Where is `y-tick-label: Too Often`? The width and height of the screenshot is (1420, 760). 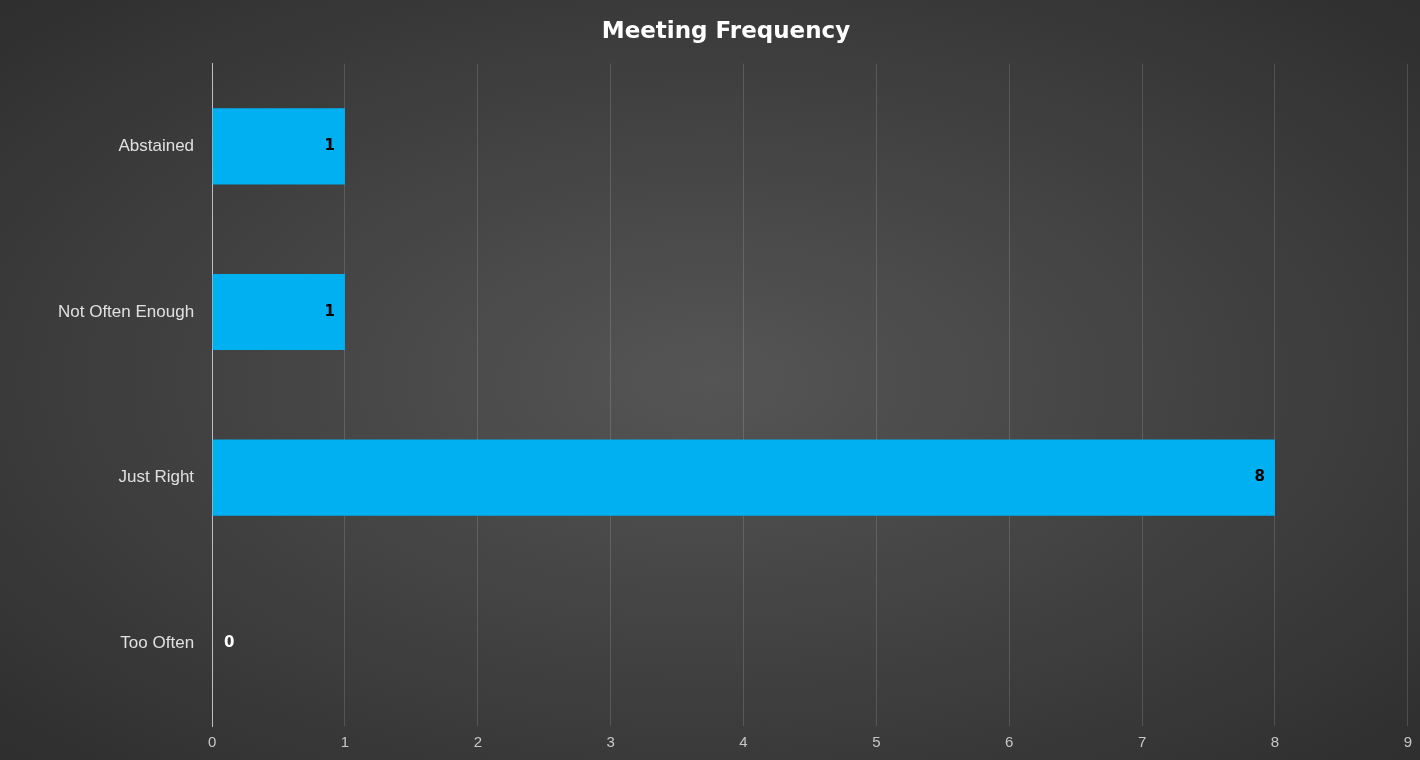 y-tick-label: Too Often is located at coordinates (157, 642).